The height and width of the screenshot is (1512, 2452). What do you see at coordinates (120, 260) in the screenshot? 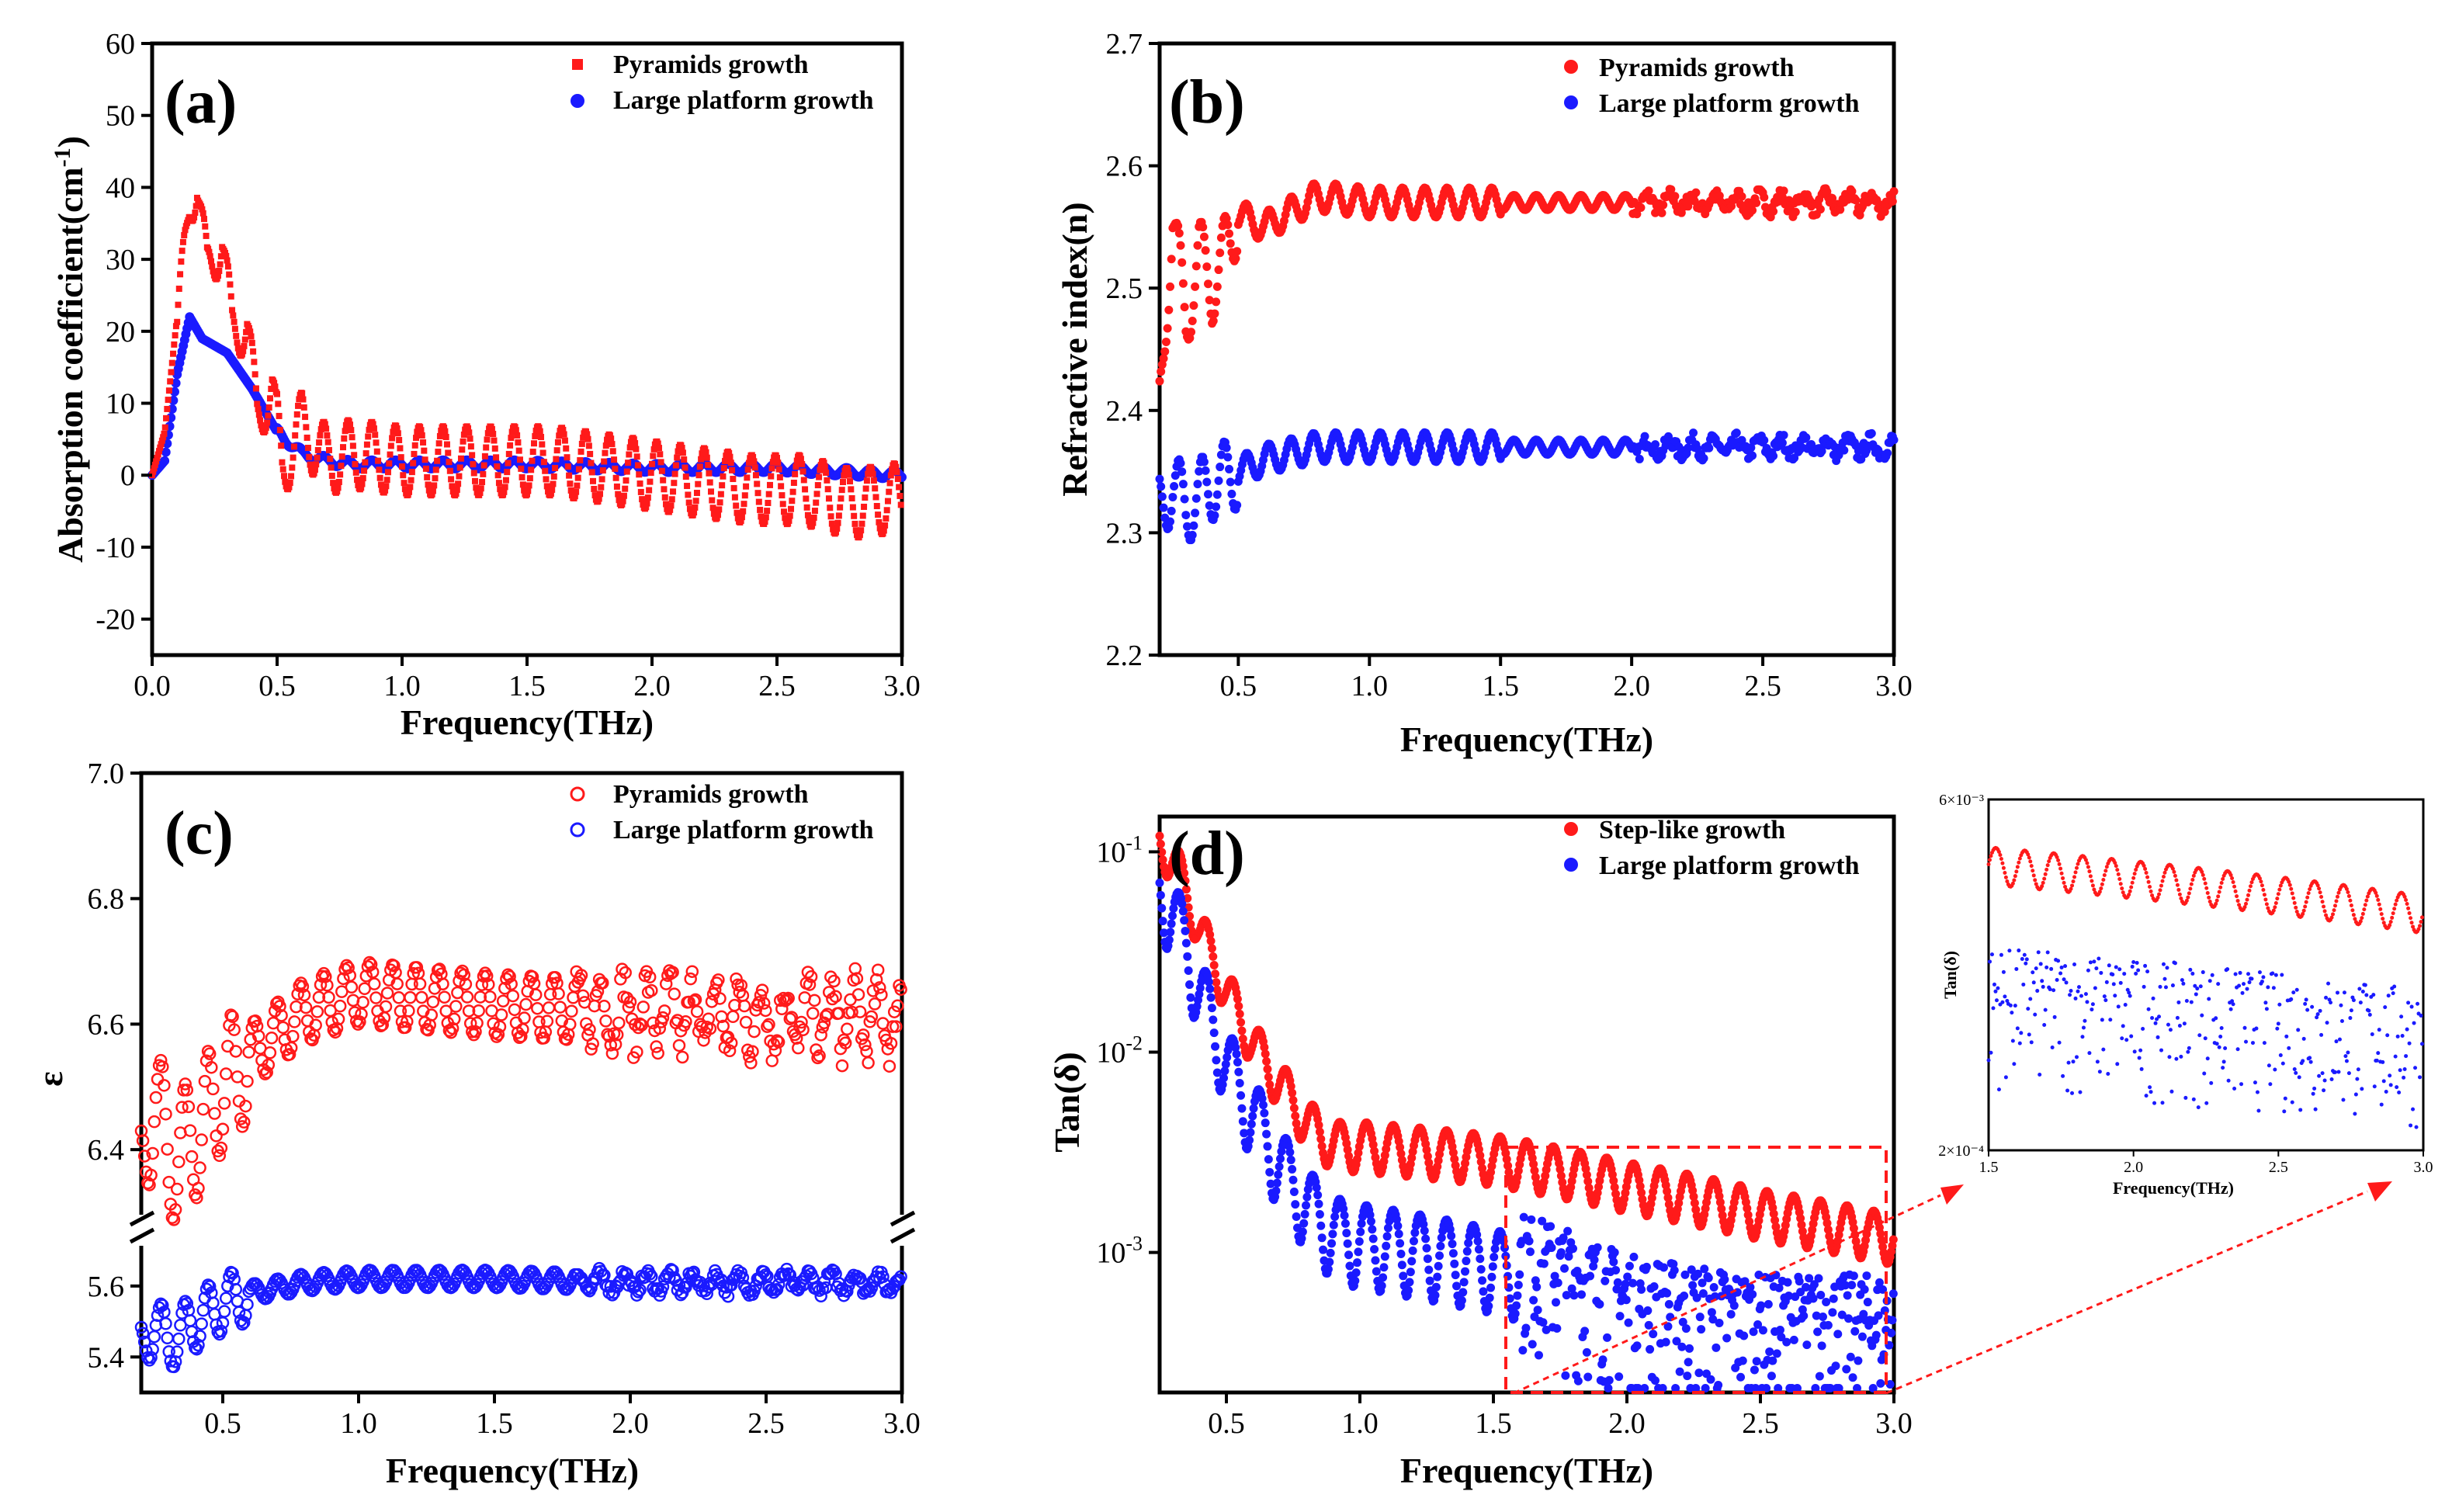
I see `panel-a-ytick-label-5: 30` at bounding box center [120, 260].